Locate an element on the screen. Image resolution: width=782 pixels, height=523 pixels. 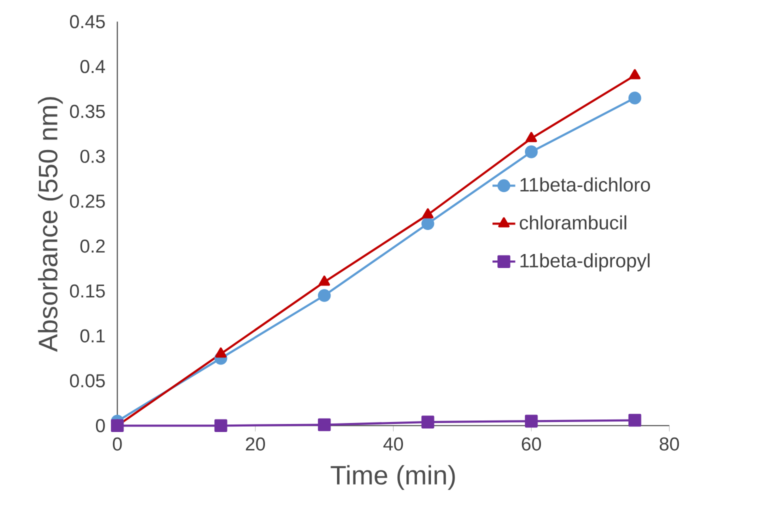
x-tick-label: 0 is located at coordinates (117, 444).